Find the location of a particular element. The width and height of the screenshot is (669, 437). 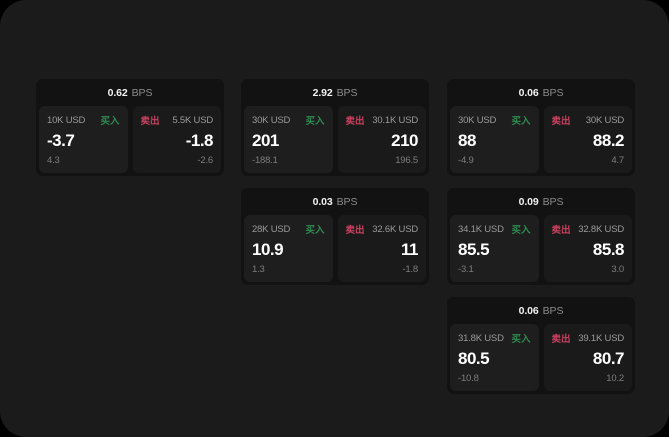

buy-side-panel: 31.8K USD 买入 80.5 -10.8 is located at coordinates (494, 357).